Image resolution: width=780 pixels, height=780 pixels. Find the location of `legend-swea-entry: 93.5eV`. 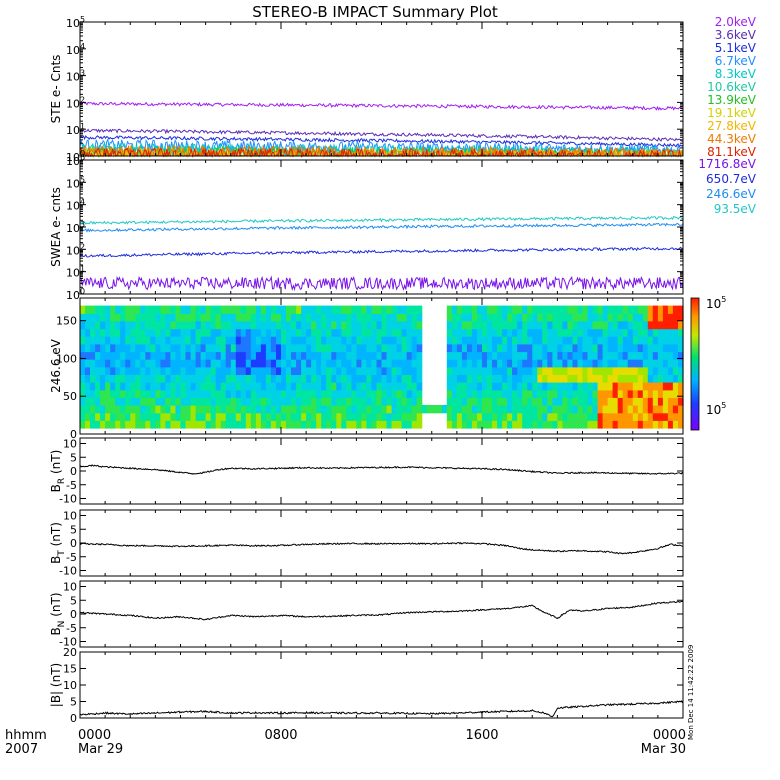

legend-swea-entry: 93.5eV is located at coordinates (735, 209).